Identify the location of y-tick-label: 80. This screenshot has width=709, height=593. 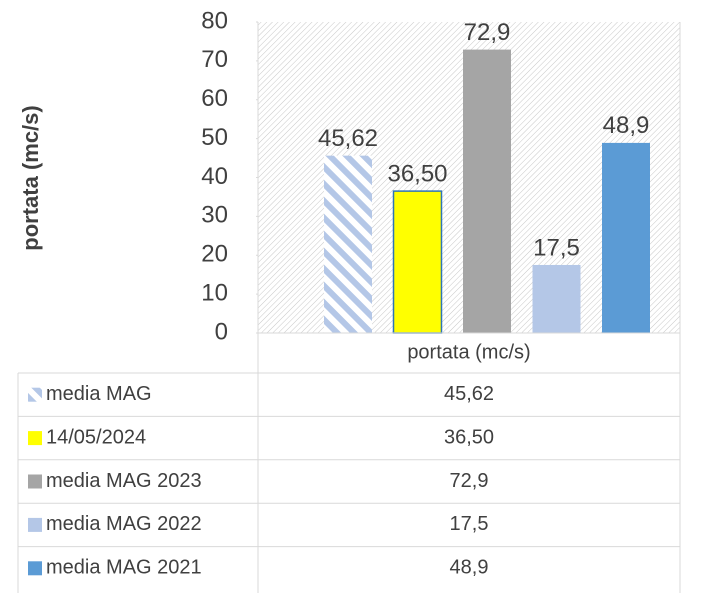
(214, 20).